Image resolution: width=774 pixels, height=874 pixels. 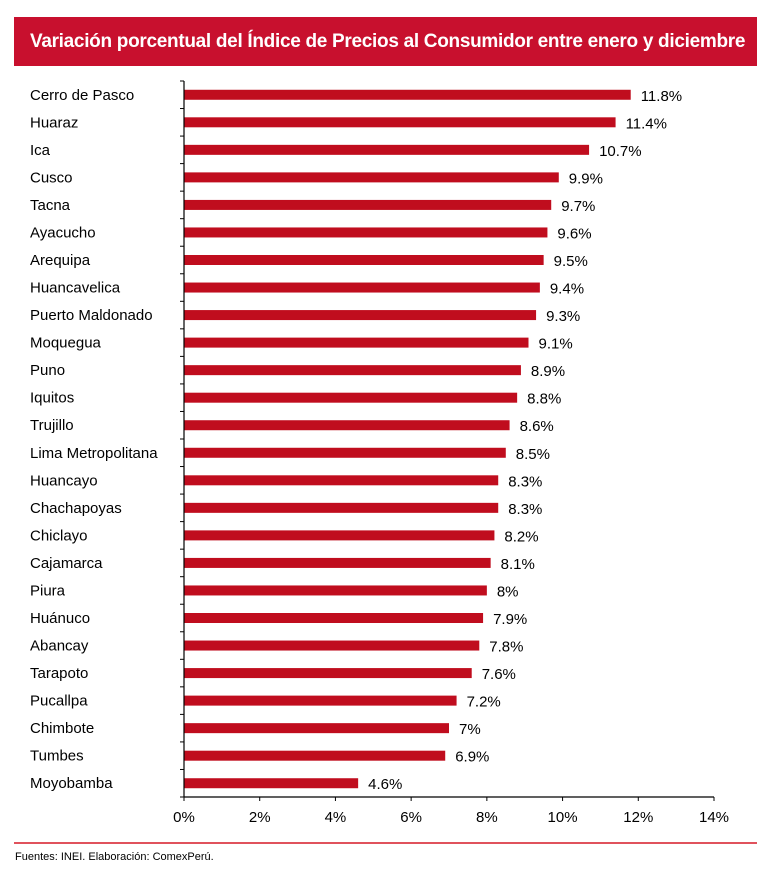 I want to click on data-label: 9.3%, so click(x=563, y=316).